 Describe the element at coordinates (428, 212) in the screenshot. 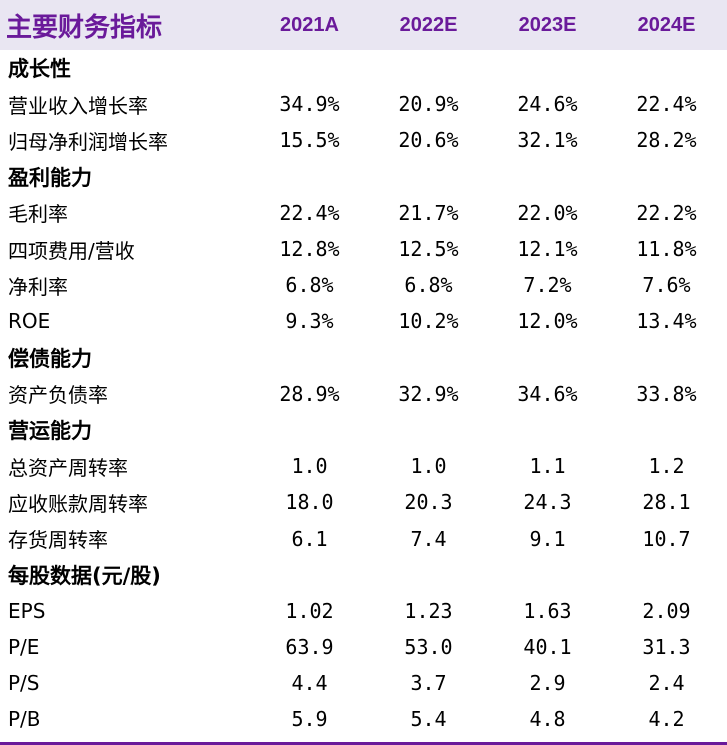

I see `value-cell: 21.7%` at that location.